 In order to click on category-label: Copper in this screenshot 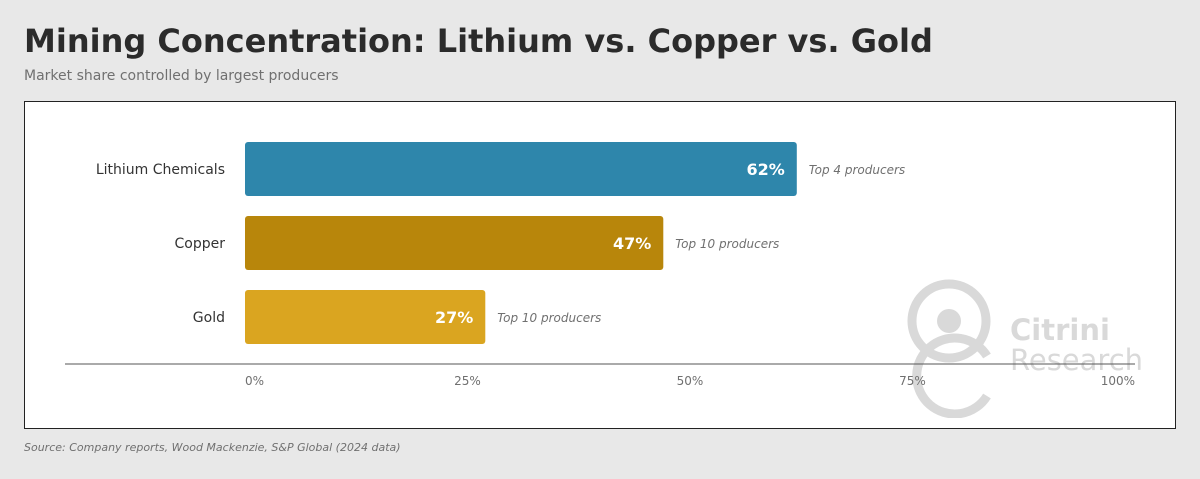, I will do `click(200, 244)`.